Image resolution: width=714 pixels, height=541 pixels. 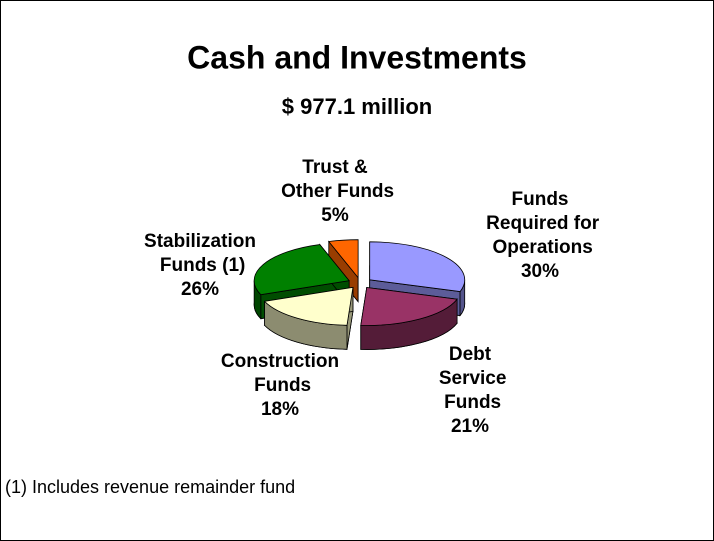 I want to click on slice-label: Trust & Other Funds, so click(x=335, y=179).